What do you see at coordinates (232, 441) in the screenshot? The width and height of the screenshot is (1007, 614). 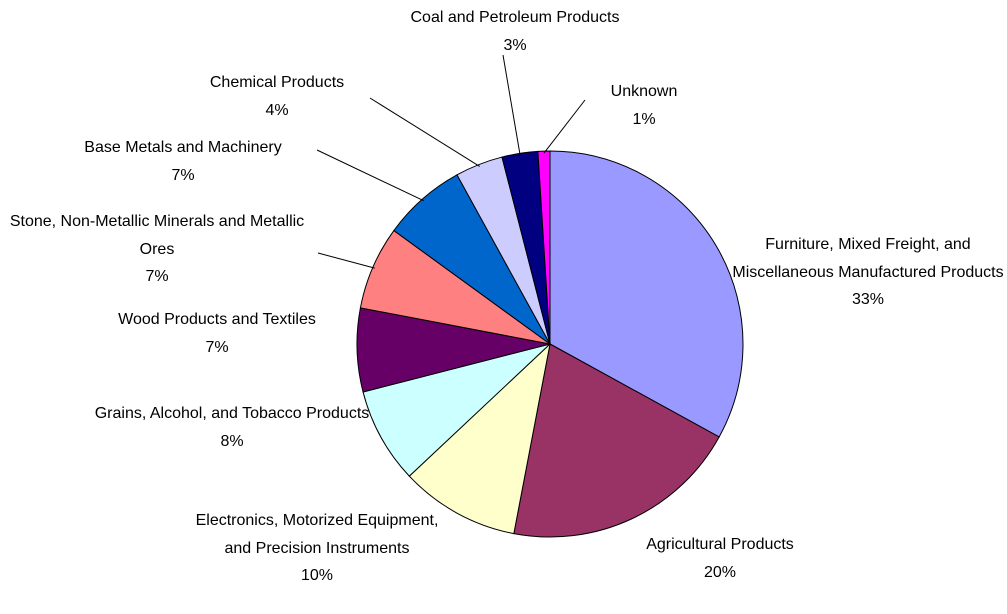 I see `value-label: 8%` at bounding box center [232, 441].